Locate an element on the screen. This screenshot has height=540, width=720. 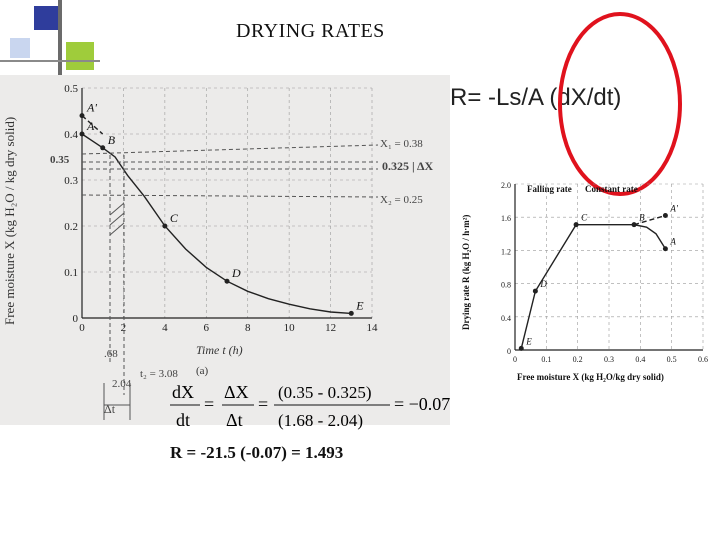
x-tick-label: 10 is located at coordinates (290, 328).